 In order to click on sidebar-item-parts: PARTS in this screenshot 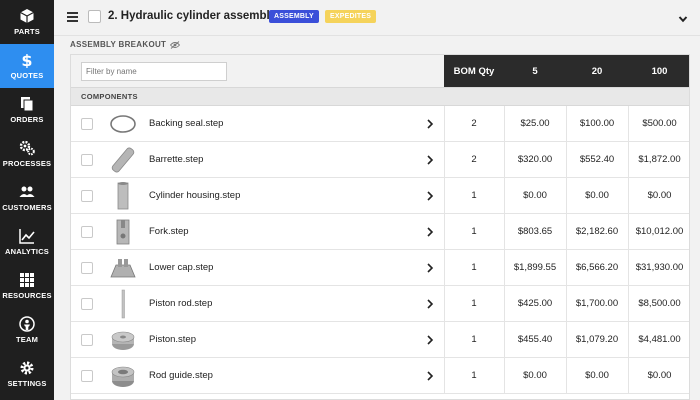, I will do `click(27, 22)`.